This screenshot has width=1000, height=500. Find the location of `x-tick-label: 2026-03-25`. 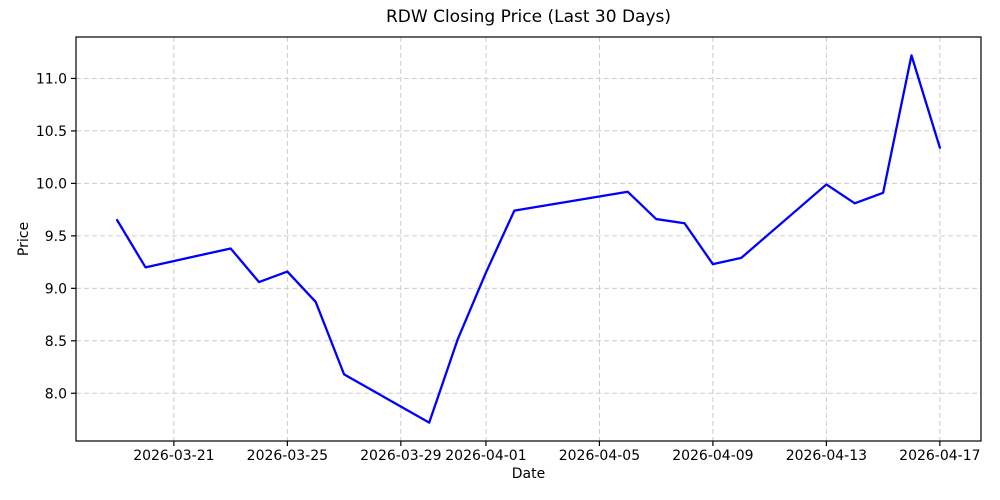

x-tick-label: 2026-03-25 is located at coordinates (287, 456).